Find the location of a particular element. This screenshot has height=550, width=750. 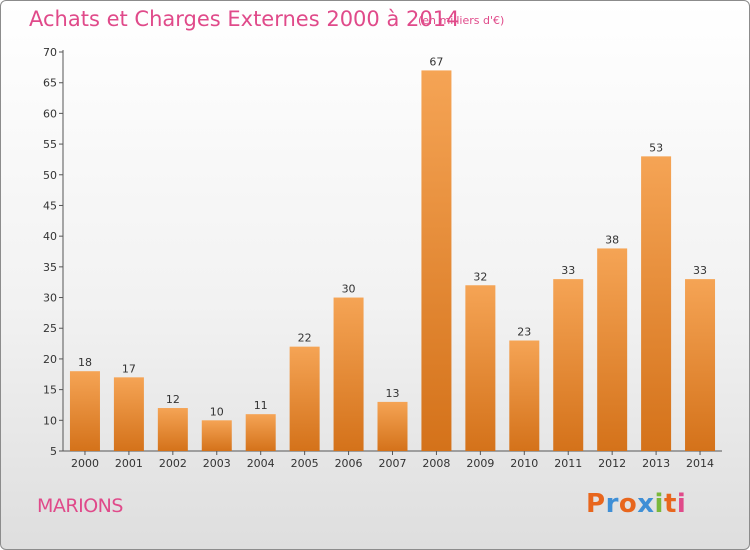

x-tick-label-2011: 2011 is located at coordinates (568, 463).